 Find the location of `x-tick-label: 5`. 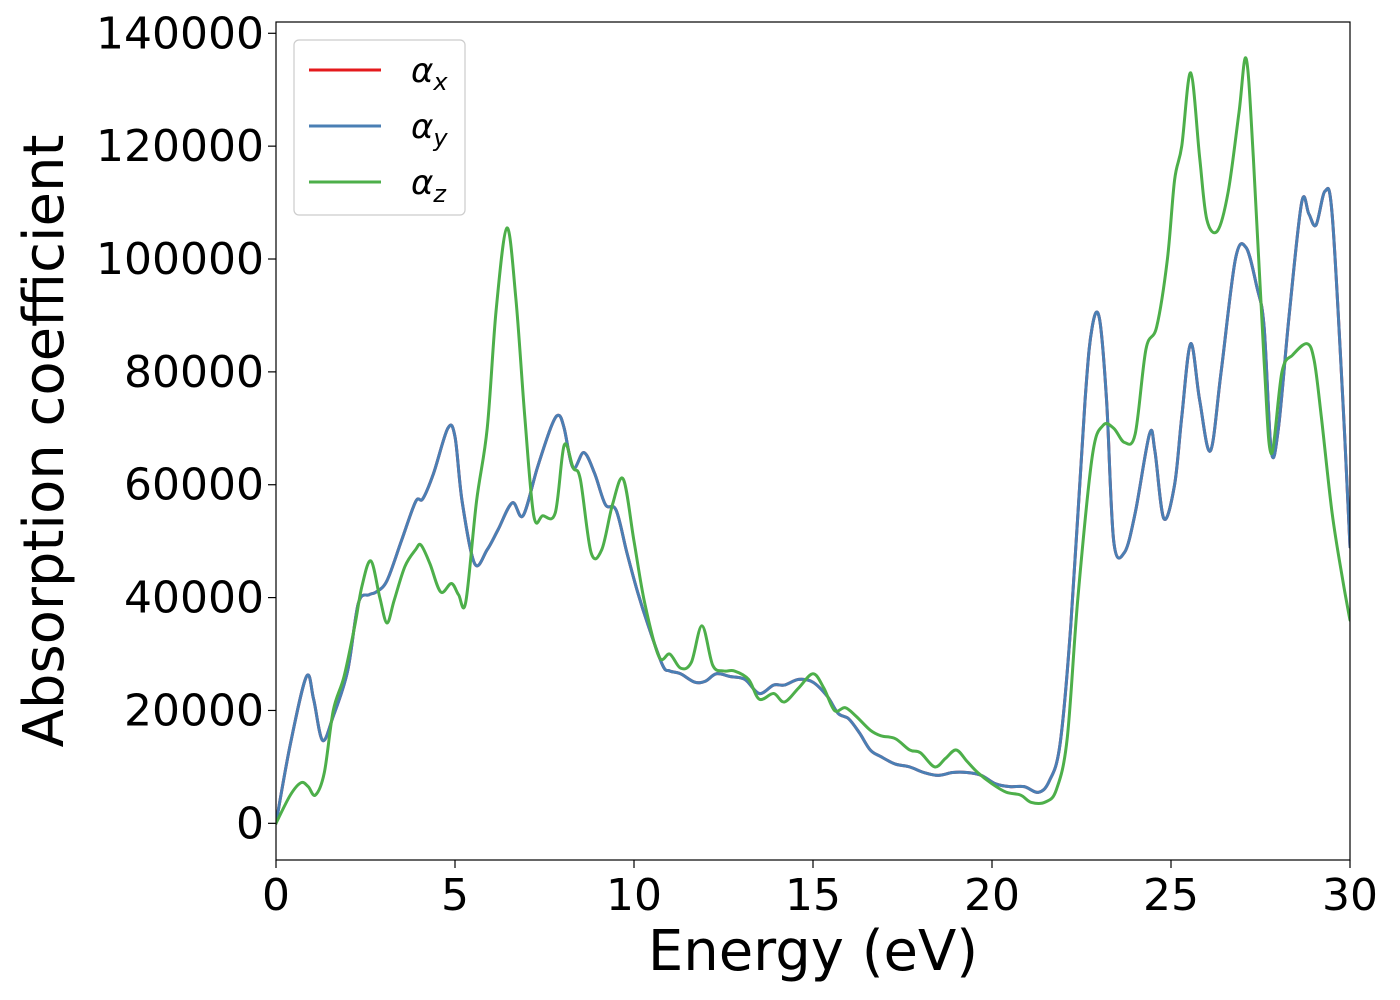

x-tick-label: 5 is located at coordinates (455, 895).